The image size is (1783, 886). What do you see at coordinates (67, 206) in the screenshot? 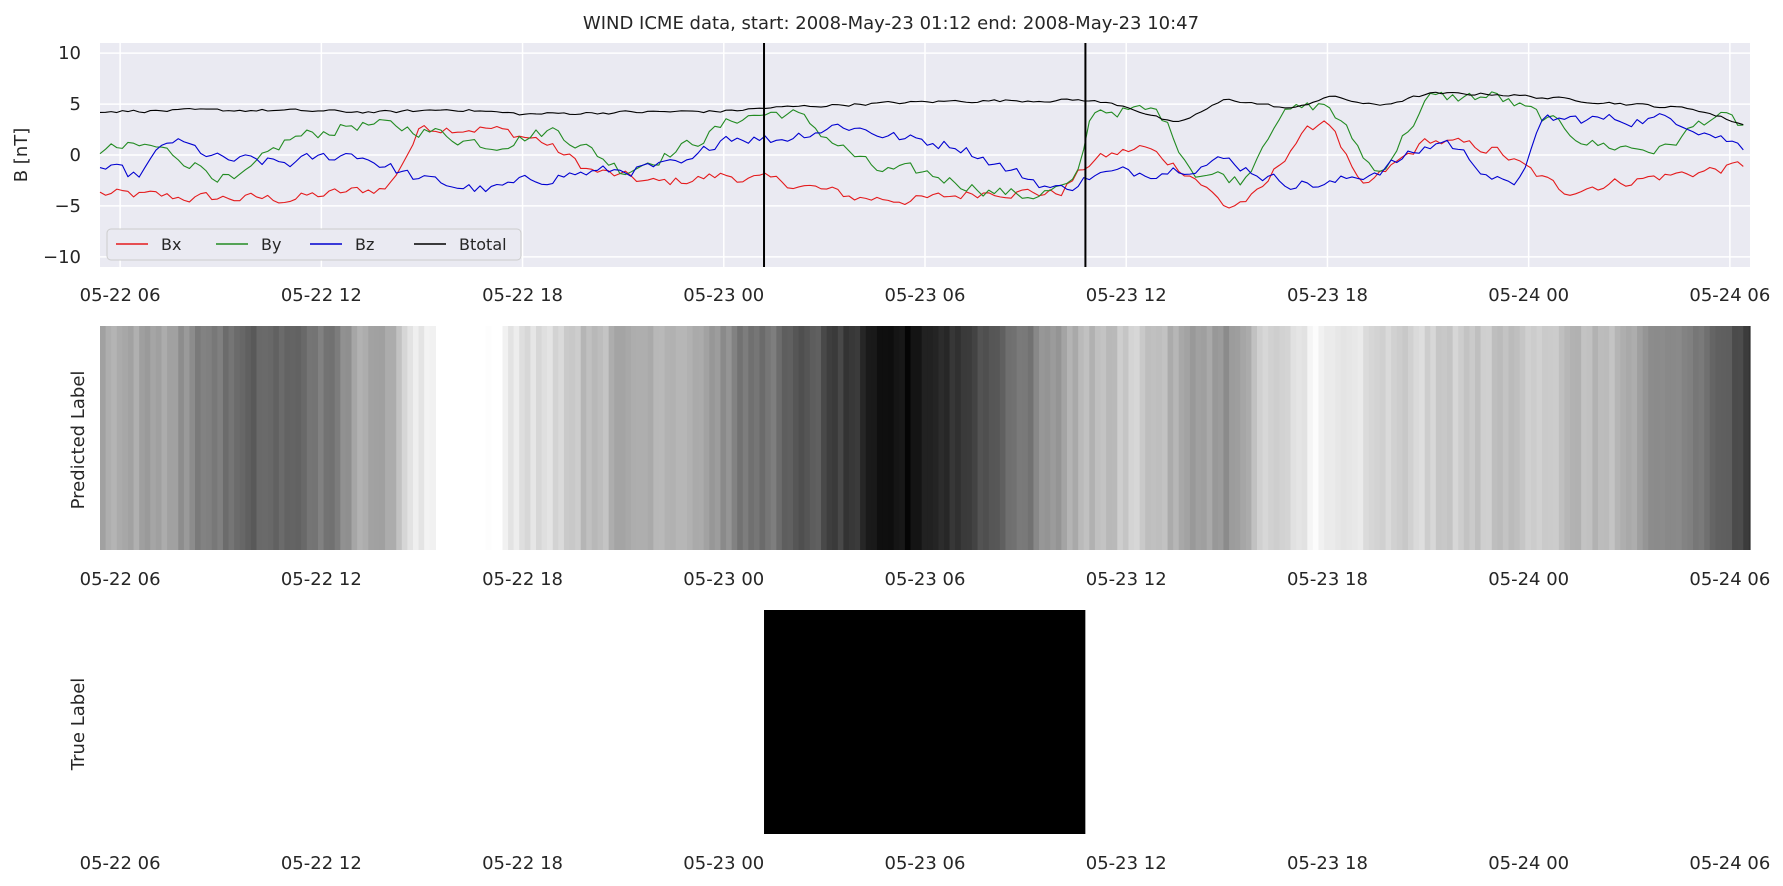
I see `y-tick-label: −5` at bounding box center [67, 206].